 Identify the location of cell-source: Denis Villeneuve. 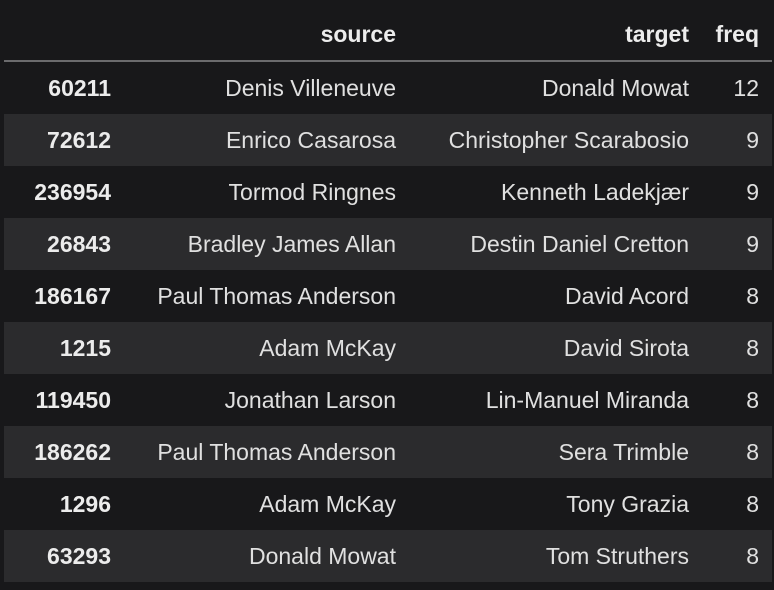
(310, 87).